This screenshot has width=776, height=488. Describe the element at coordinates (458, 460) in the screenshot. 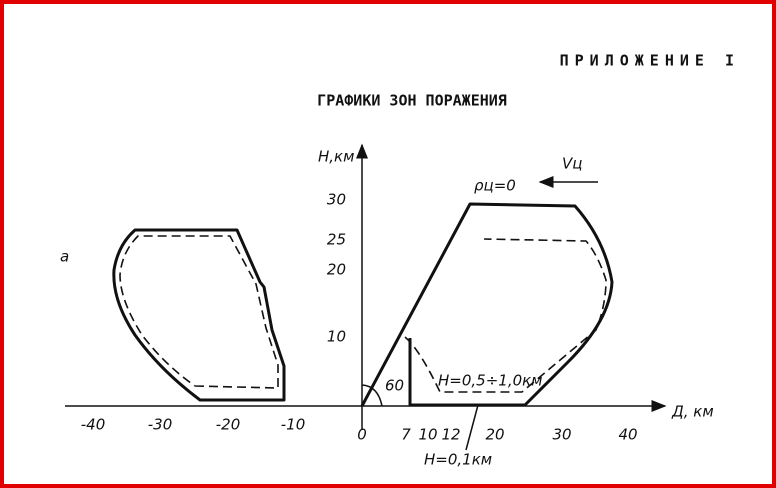

I see `altitude-low-label: Н=0,1км` at that location.